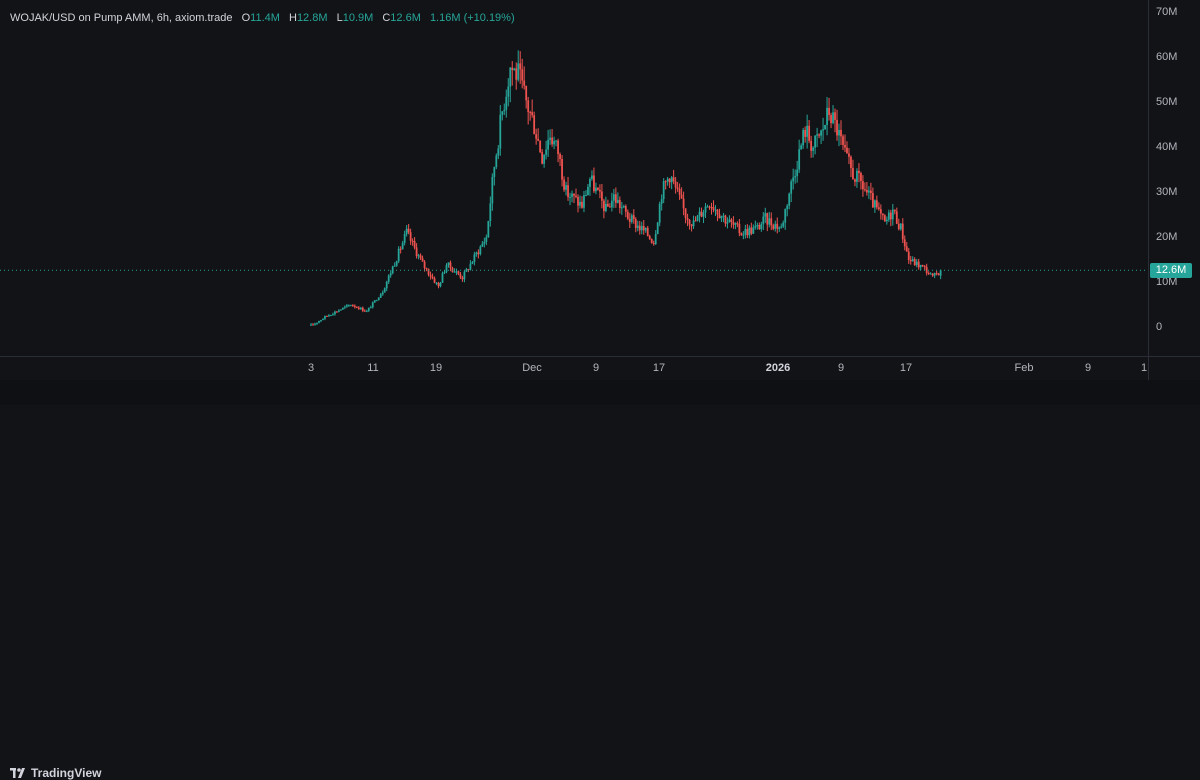  Describe the element at coordinates (1024, 368) in the screenshot. I see `x-tick-label: Feb` at that location.